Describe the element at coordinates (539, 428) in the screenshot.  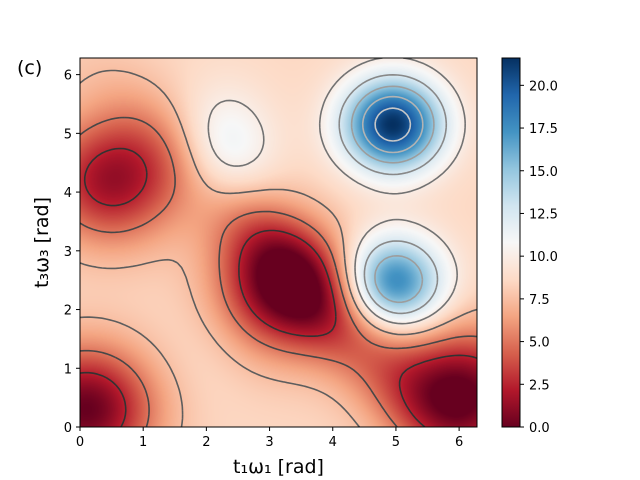
I see `colorbar-tick-label: 0.0` at that location.